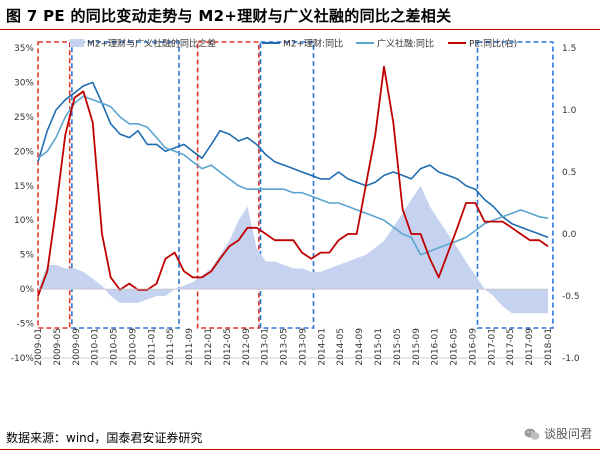 The image size is (600, 459). I want to click on x-tick-label: 2010-05, so click(115, 347).